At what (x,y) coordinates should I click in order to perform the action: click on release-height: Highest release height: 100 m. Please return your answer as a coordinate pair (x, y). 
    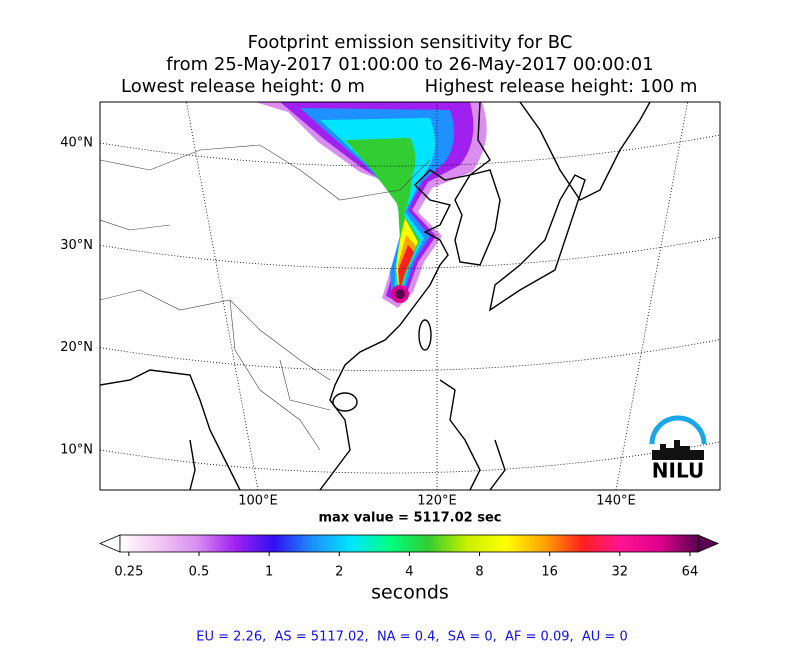
    Looking at the image, I should click on (561, 86).